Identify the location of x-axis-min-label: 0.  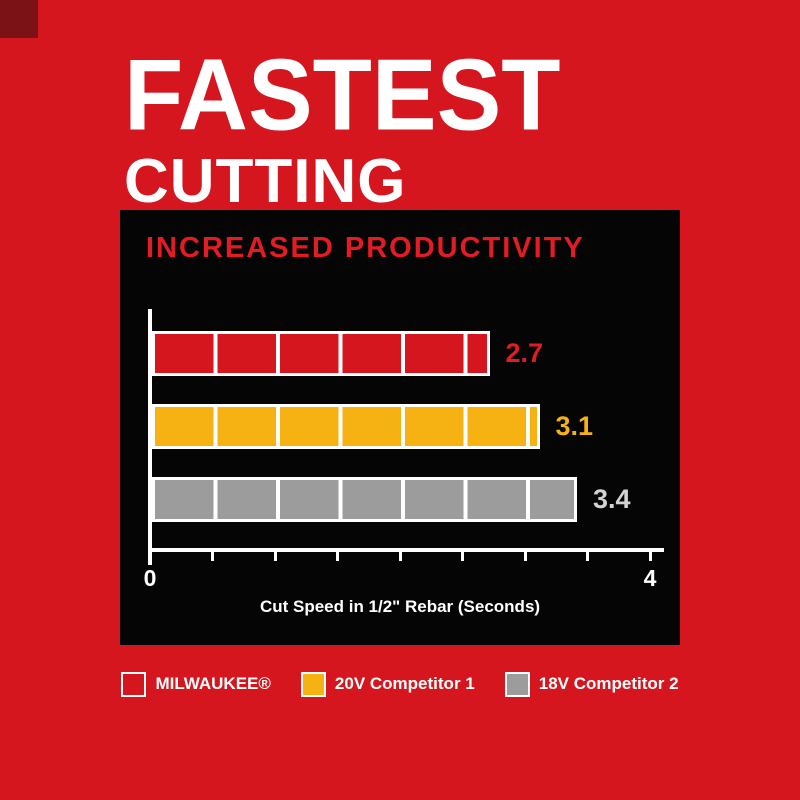
(150, 578).